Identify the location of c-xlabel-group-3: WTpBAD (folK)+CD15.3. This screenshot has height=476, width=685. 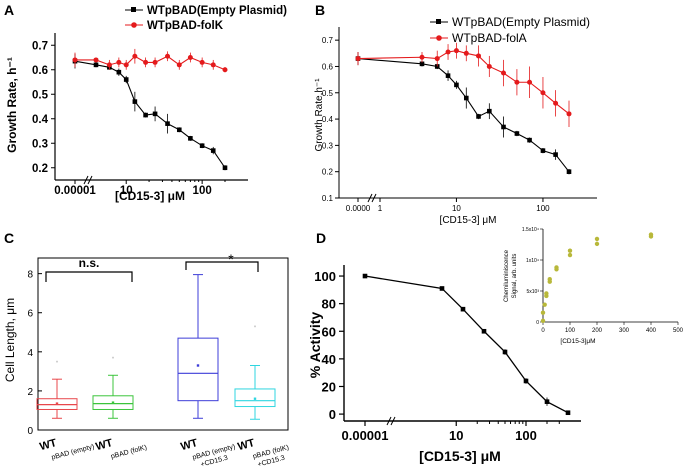
(262, 453).